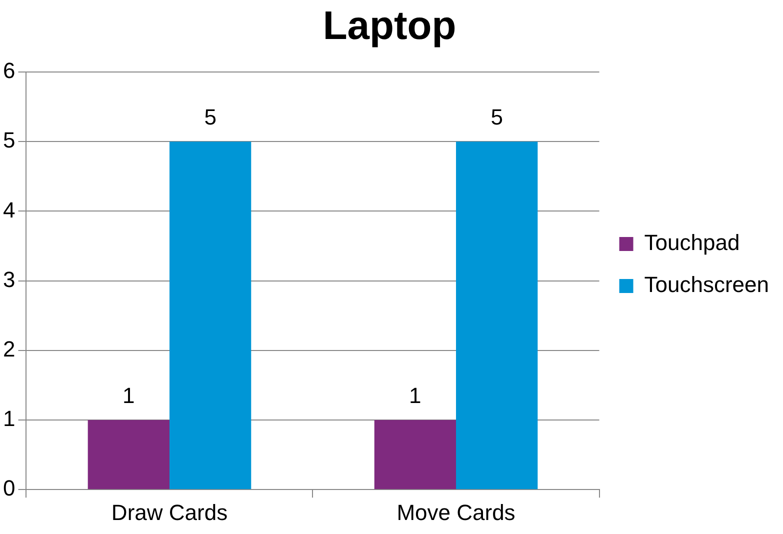 This screenshot has width=783, height=534. I want to click on y-tick-label: 3, so click(9, 279).